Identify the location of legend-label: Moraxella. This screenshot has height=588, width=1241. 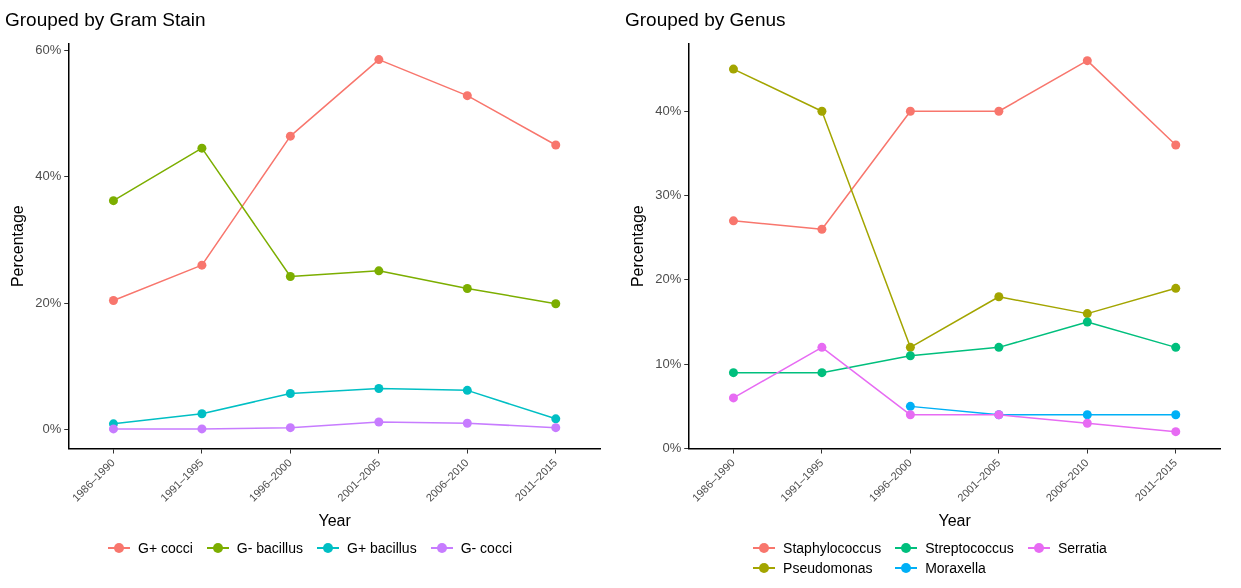
(955, 568).